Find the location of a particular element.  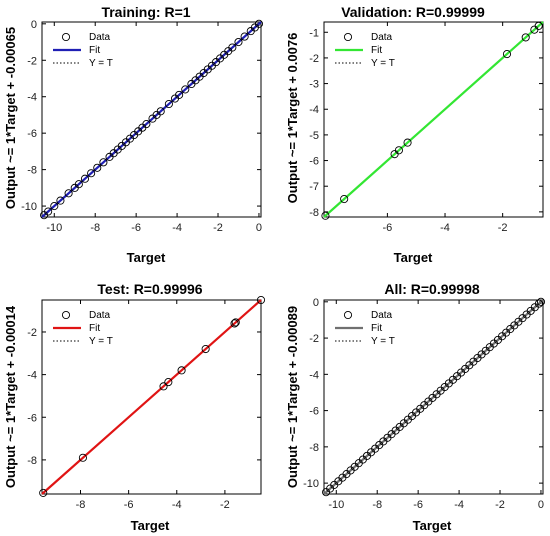

y-axis-label: Output ~= 1*Target + -0.00089 is located at coordinates (292, 397).